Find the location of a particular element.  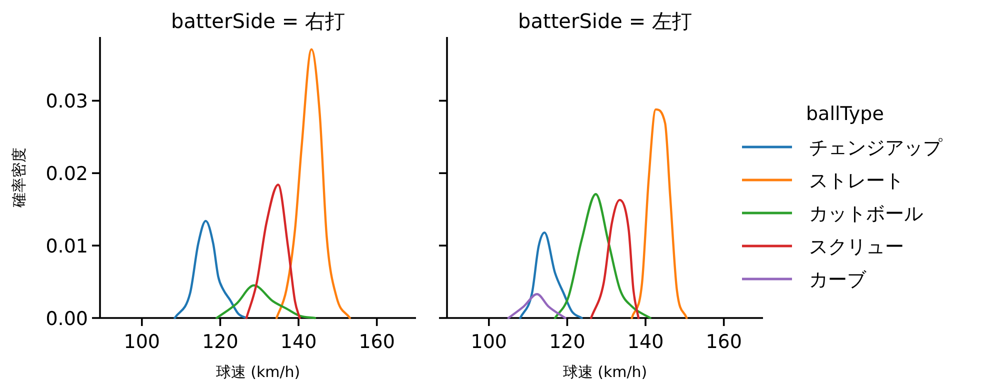

legend-label: カーブ is located at coordinates (838, 280).